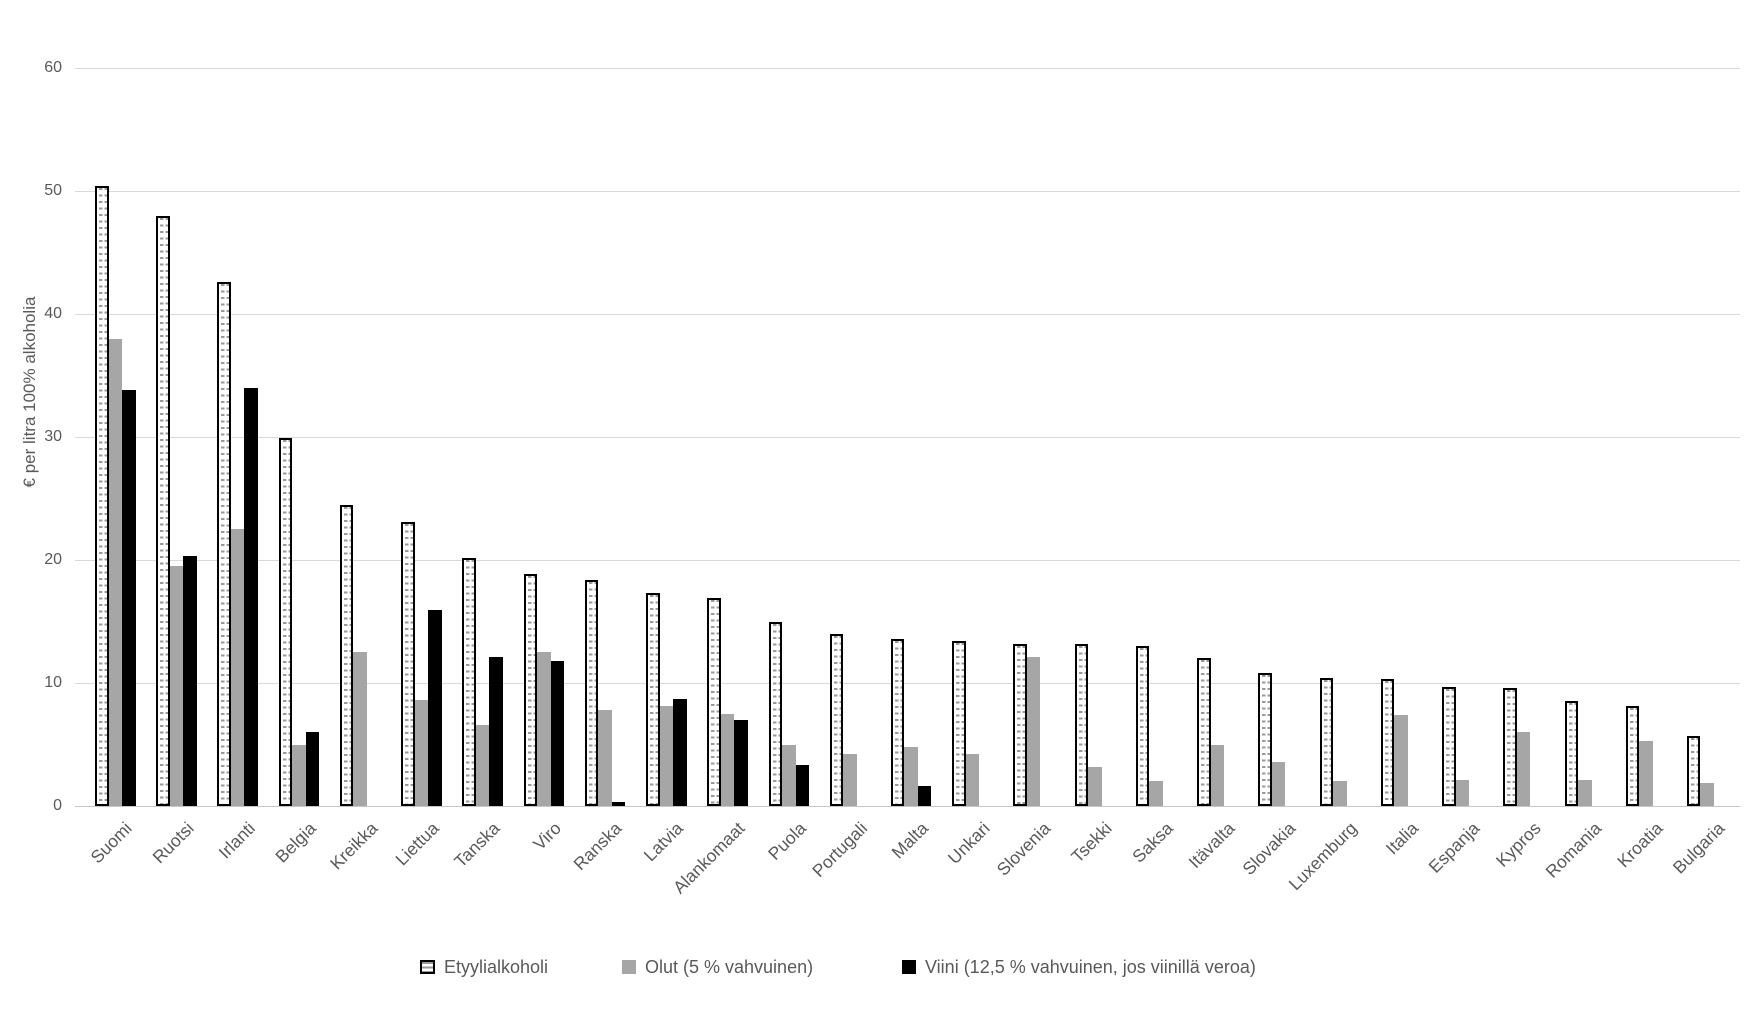 This screenshot has height=1011, width=1757. What do you see at coordinates (897, 722) in the screenshot?
I see `bar-etyylialkoholi-malta` at bounding box center [897, 722].